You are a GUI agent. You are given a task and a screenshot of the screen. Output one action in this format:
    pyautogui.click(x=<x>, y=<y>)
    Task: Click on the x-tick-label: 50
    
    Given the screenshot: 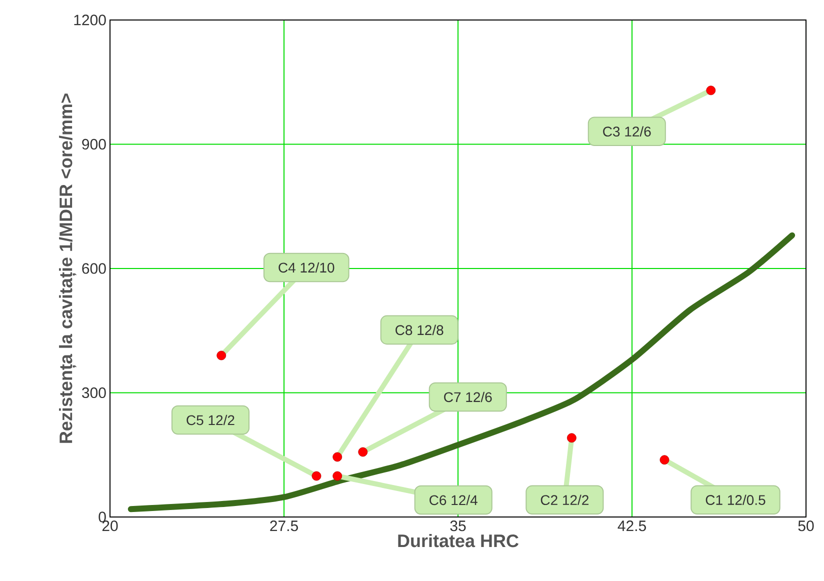 What is the action you would take?
    pyautogui.click(x=806, y=526)
    